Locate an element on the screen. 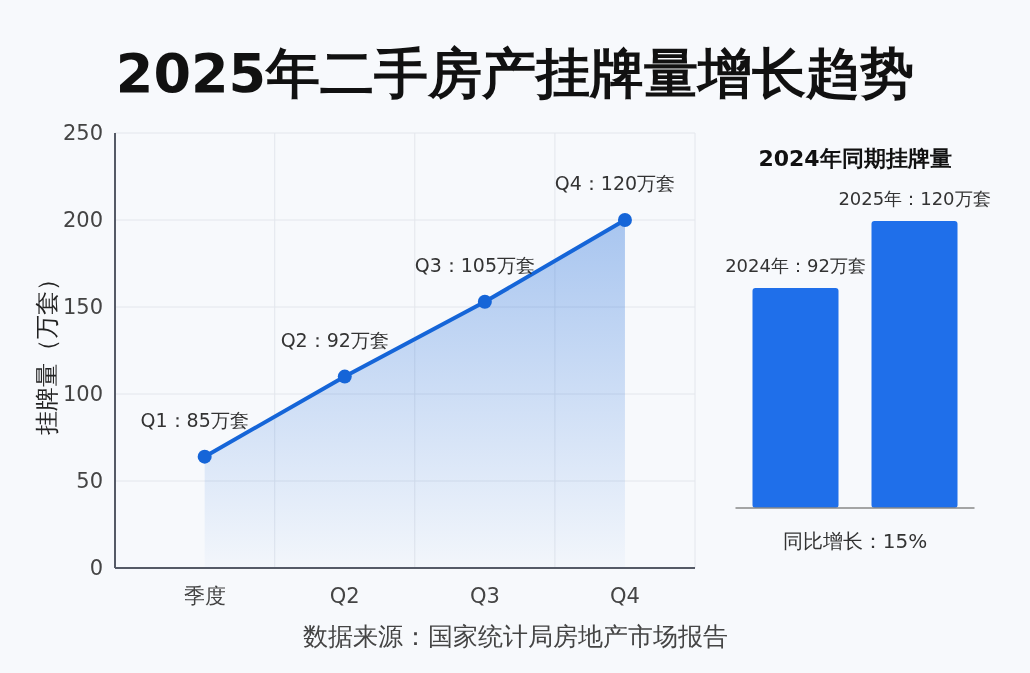 The width and height of the screenshot is (1030, 673). data-label: Q1：85万套 is located at coordinates (194, 419).